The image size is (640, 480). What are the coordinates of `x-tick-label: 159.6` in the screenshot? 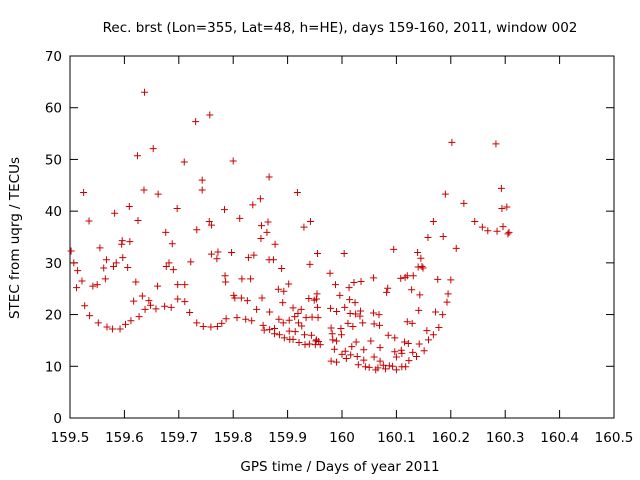 It's located at (124, 438).